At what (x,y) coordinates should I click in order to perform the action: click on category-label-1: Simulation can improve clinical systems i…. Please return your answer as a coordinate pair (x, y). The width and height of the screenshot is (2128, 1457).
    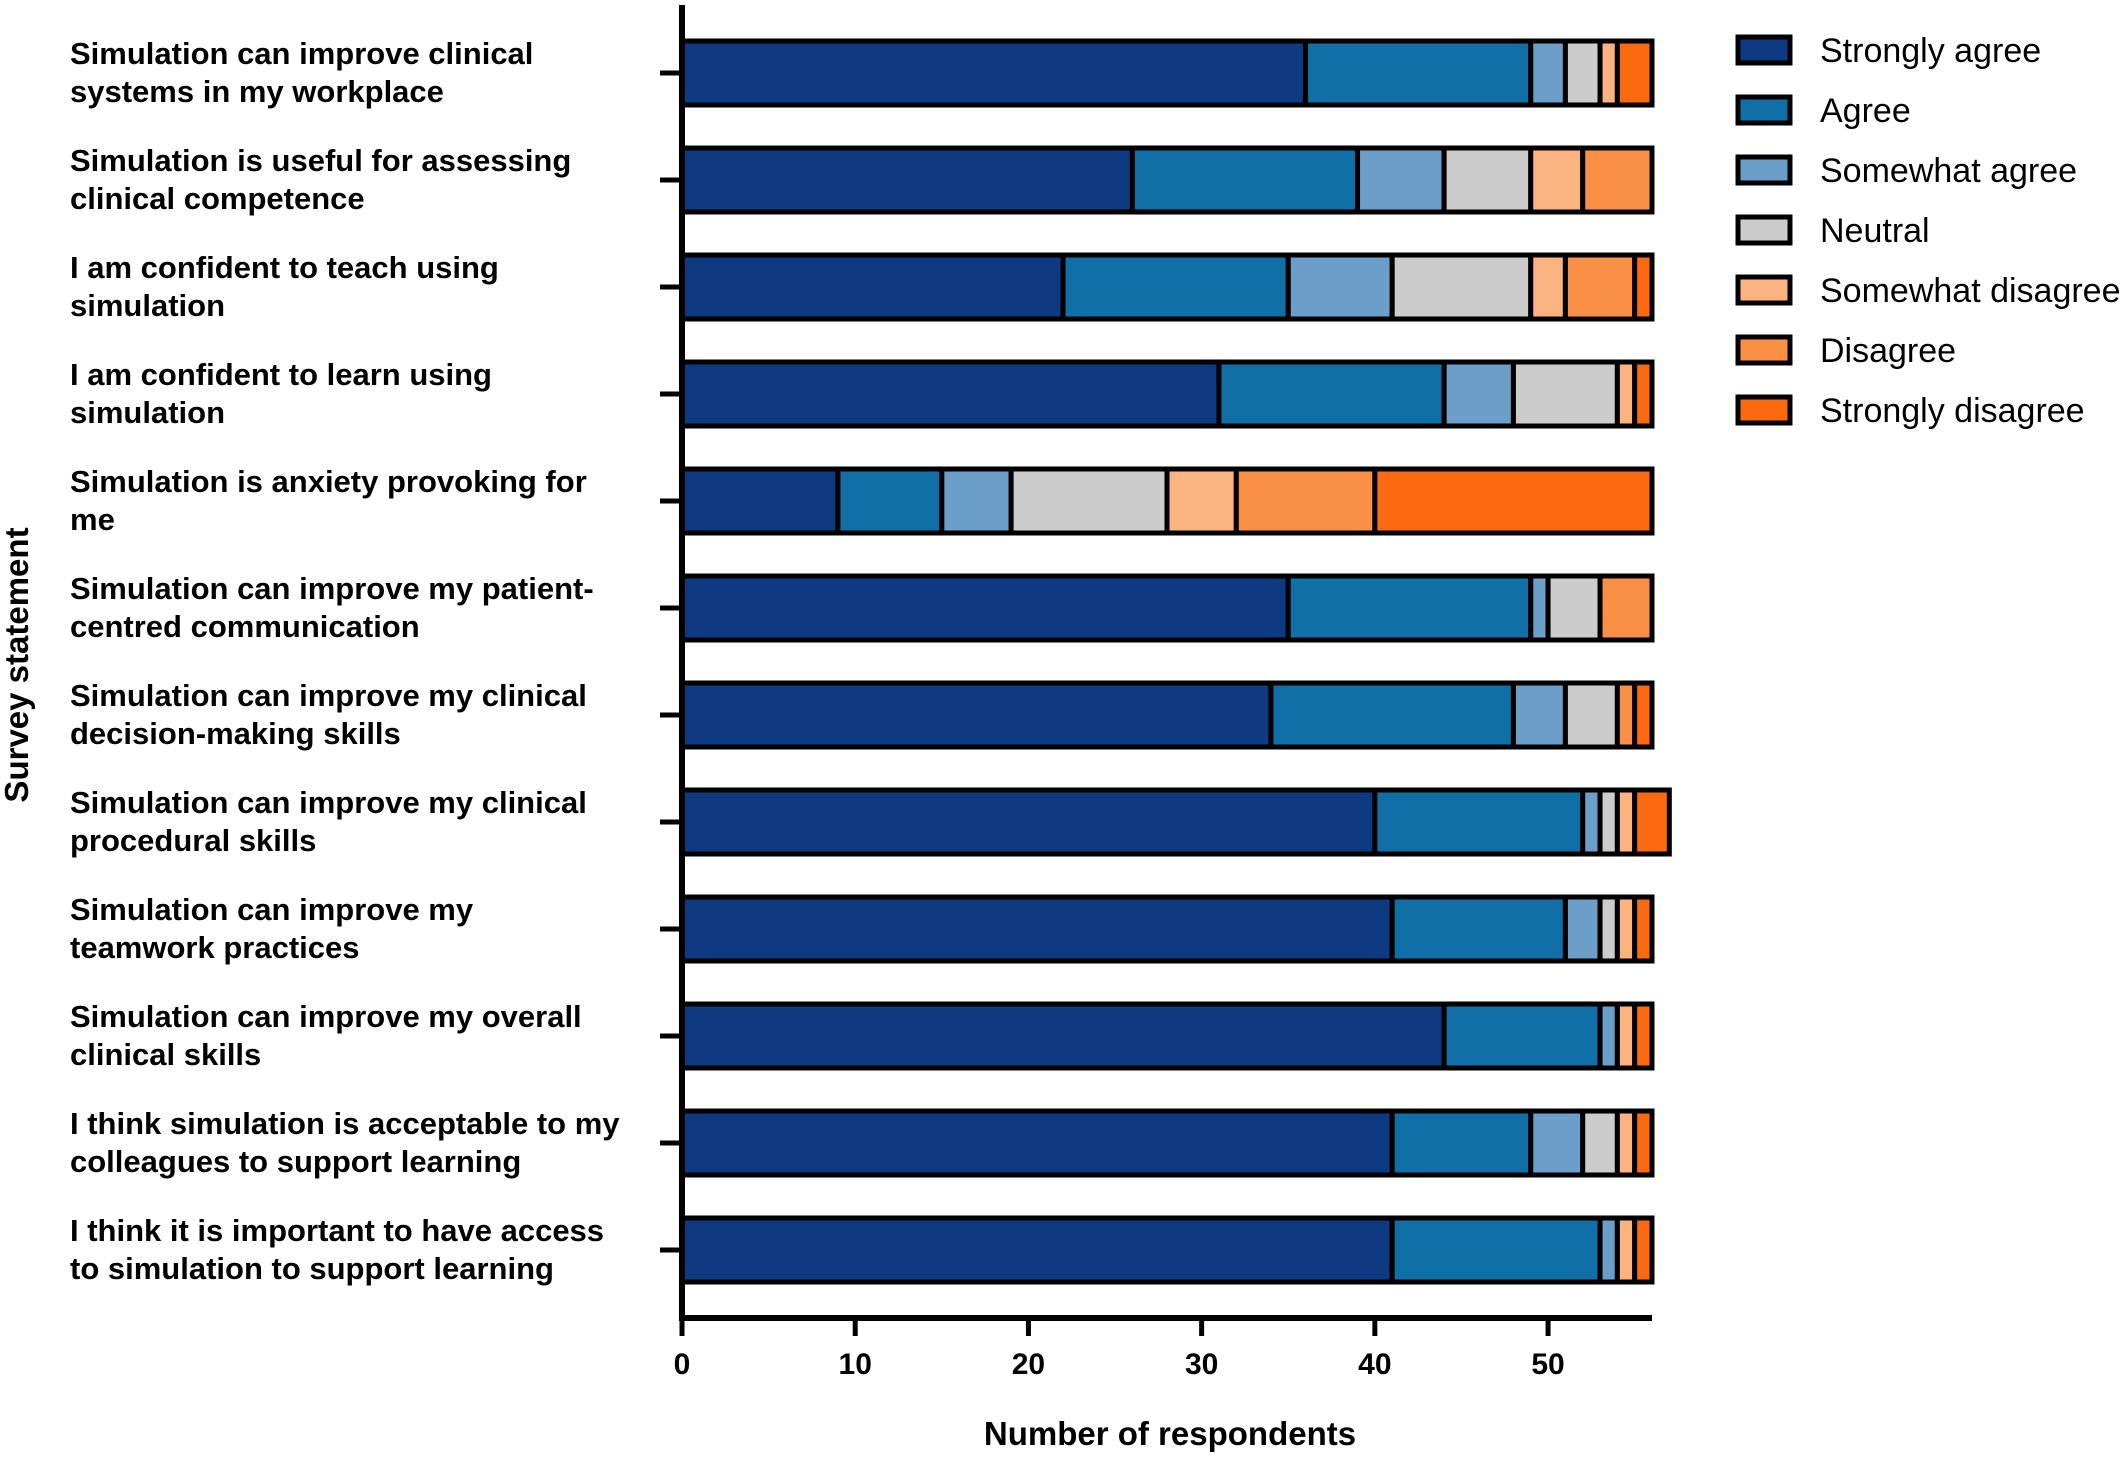
    Looking at the image, I should click on (301, 72).